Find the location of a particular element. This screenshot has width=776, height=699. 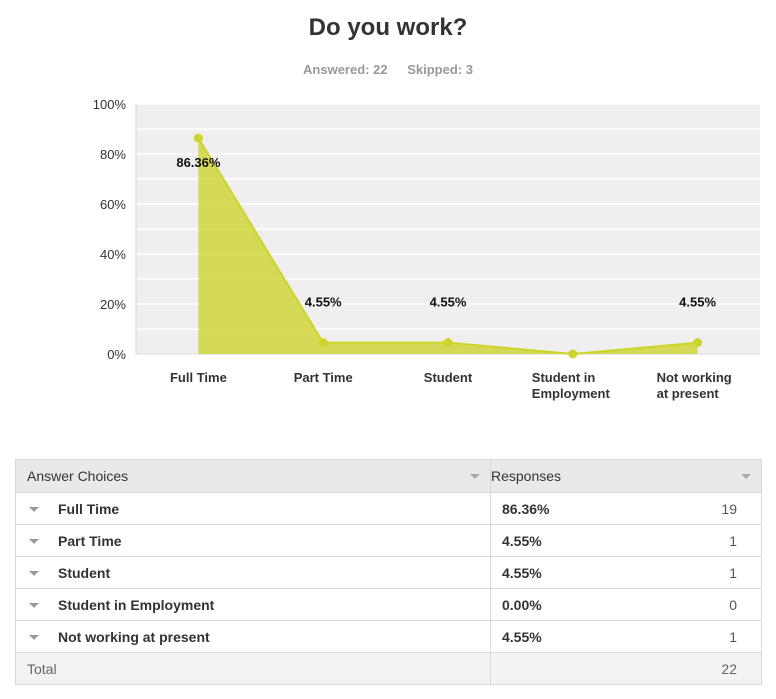

table-header-row: Answer Choices Responses is located at coordinates (389, 476).